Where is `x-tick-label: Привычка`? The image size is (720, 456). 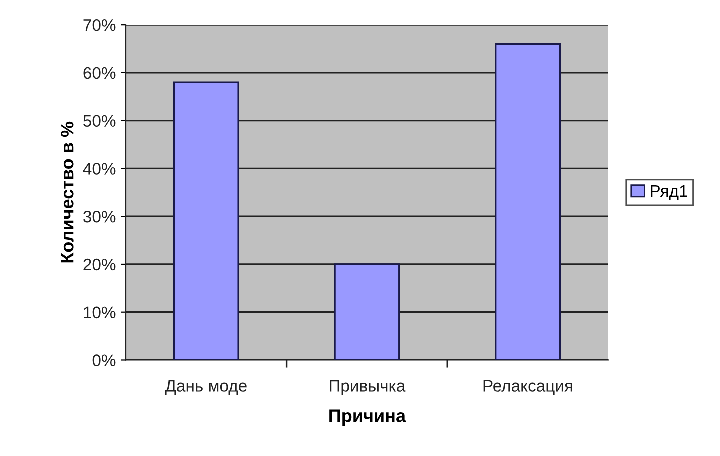
x-tick-label: Привычка is located at coordinates (368, 388).